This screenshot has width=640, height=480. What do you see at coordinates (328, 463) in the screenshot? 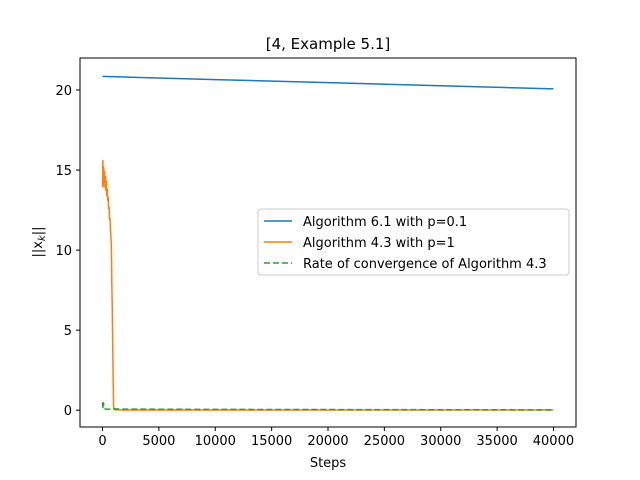
I see `x-axis-label: Steps` at bounding box center [328, 463].